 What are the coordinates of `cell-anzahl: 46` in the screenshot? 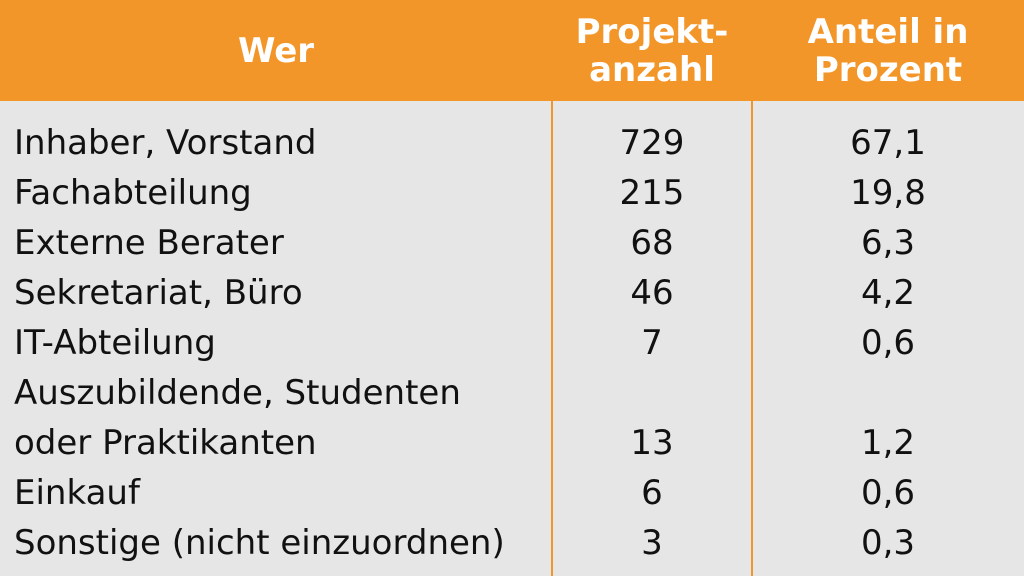 It's located at (652, 293).